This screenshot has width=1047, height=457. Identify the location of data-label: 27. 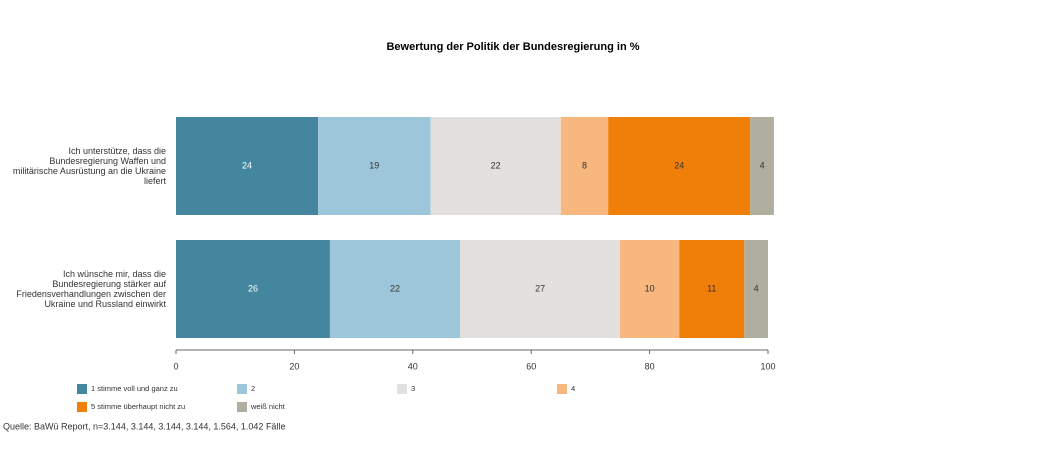
(540, 288).